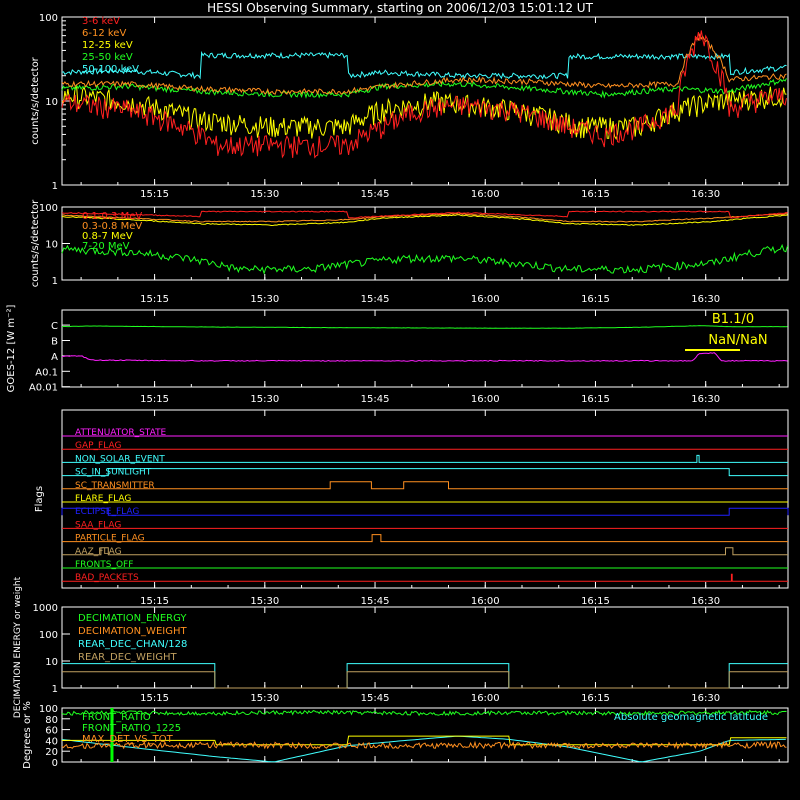 The width and height of the screenshot is (800, 800). What do you see at coordinates (485, 698) in the screenshot?
I see `decimation-xtick-label: 16:00` at bounding box center [485, 698].